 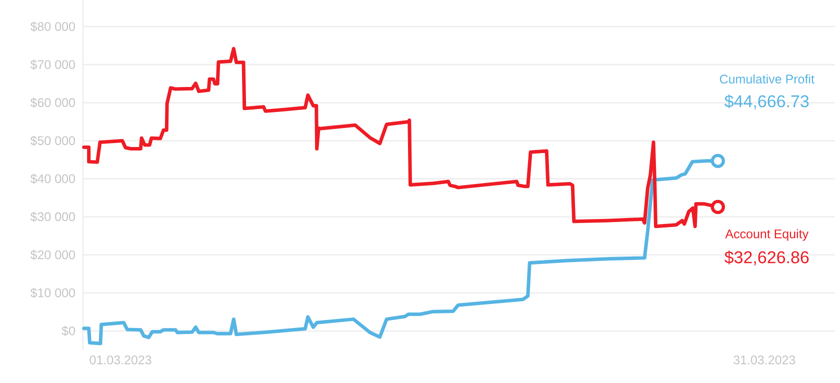 What do you see at coordinates (52, 141) in the screenshot?
I see `y-tick-label: $50 000` at bounding box center [52, 141].